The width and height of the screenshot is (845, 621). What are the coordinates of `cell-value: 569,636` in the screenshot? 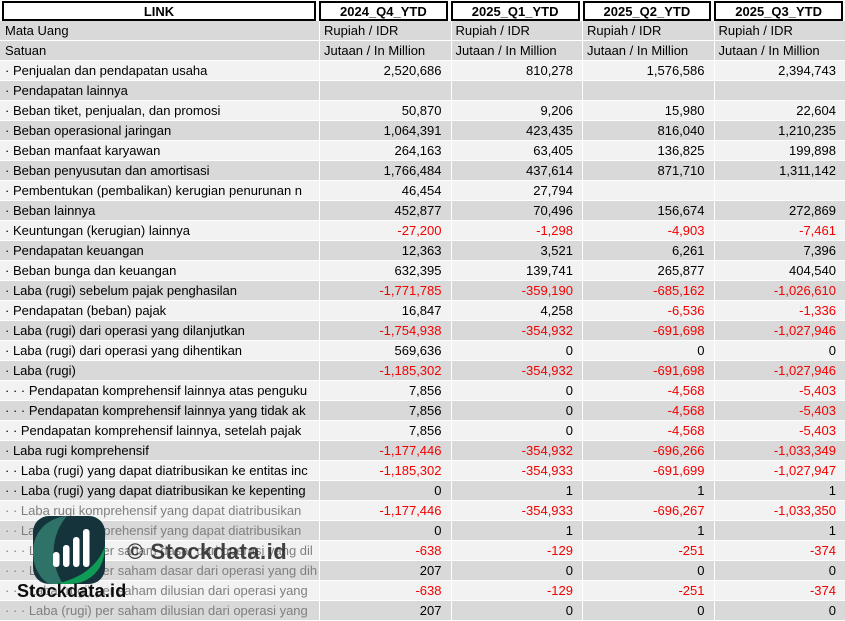 It's located at (386, 350).